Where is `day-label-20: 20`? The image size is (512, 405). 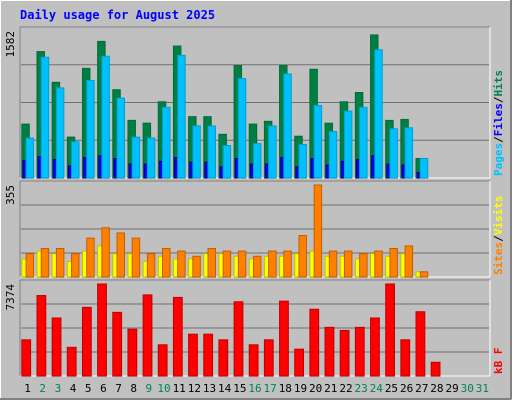 day-label-20: 20 is located at coordinates (315, 388).